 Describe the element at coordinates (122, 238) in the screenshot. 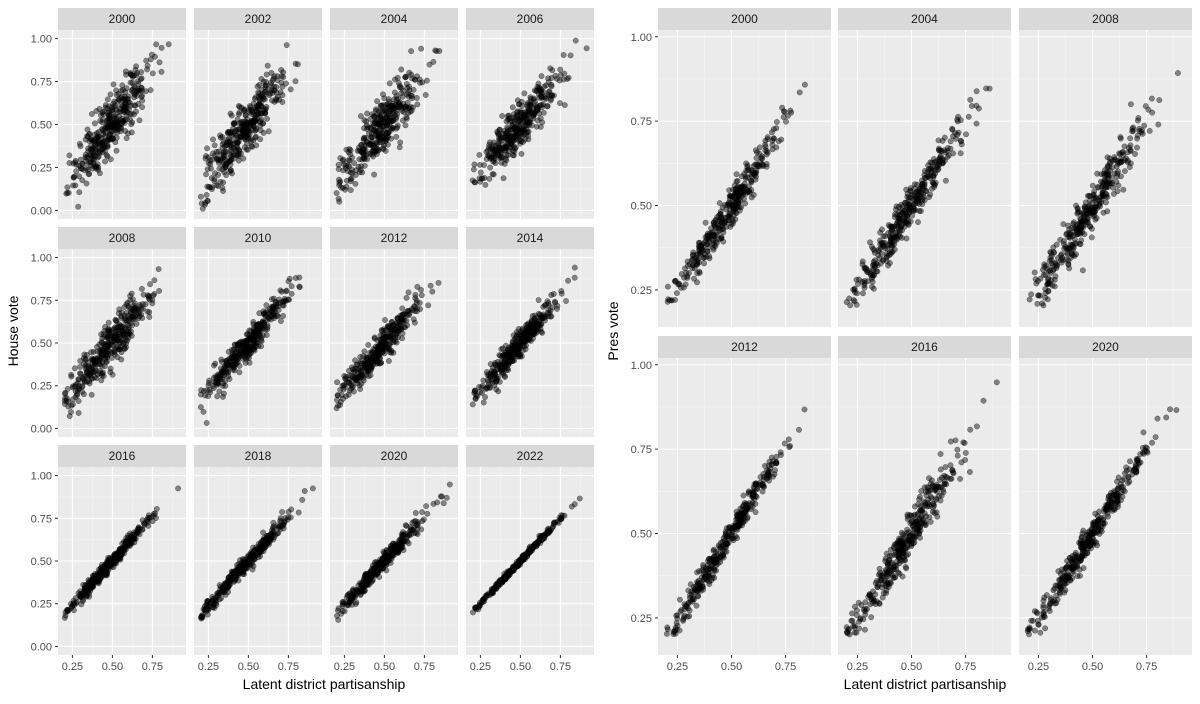

I see `facet-label: 2008` at that location.